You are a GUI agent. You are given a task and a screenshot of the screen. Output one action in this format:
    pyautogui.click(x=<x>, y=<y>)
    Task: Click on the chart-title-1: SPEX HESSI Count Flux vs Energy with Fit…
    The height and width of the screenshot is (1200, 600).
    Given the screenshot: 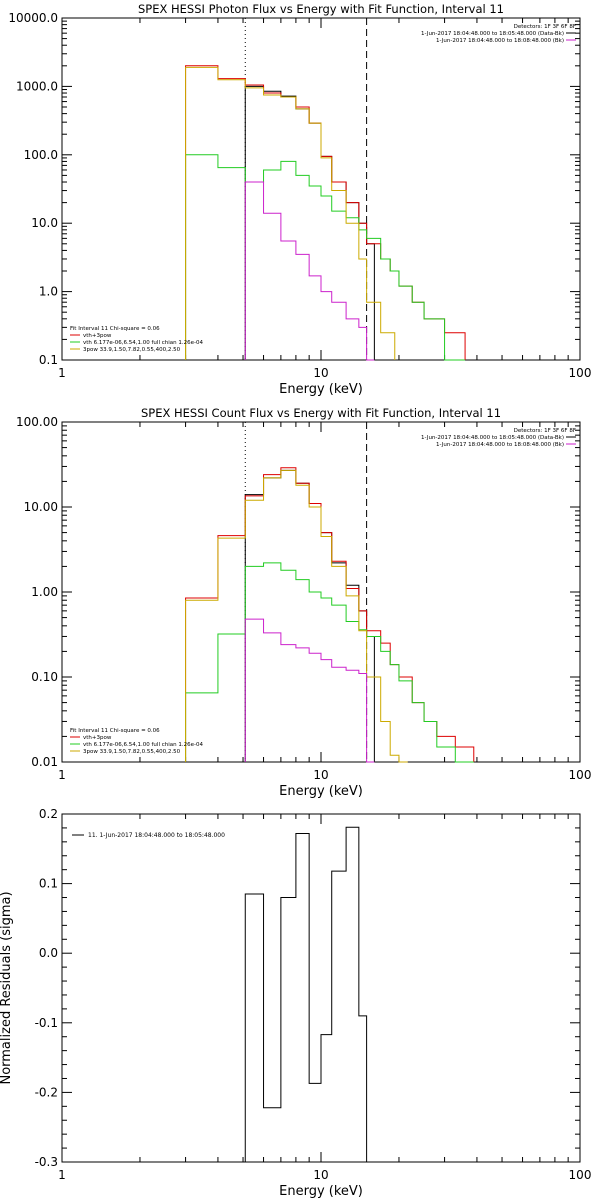 What is the action you would take?
    pyautogui.click(x=321, y=413)
    